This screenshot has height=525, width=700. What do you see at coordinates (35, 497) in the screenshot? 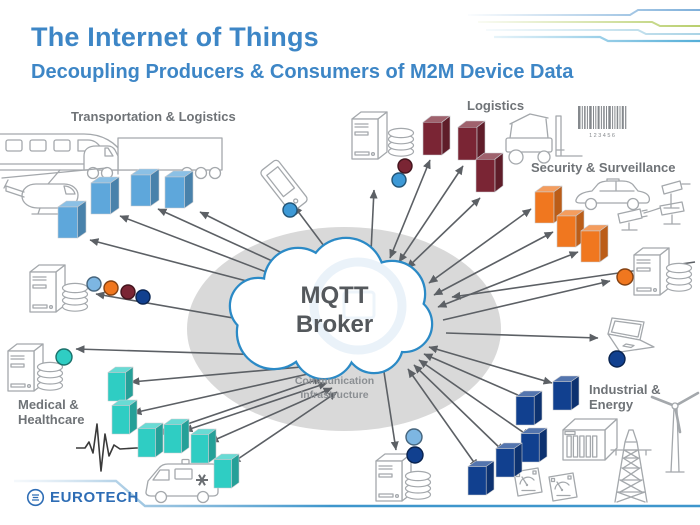
I see `eurotech-icon` at bounding box center [35, 497].